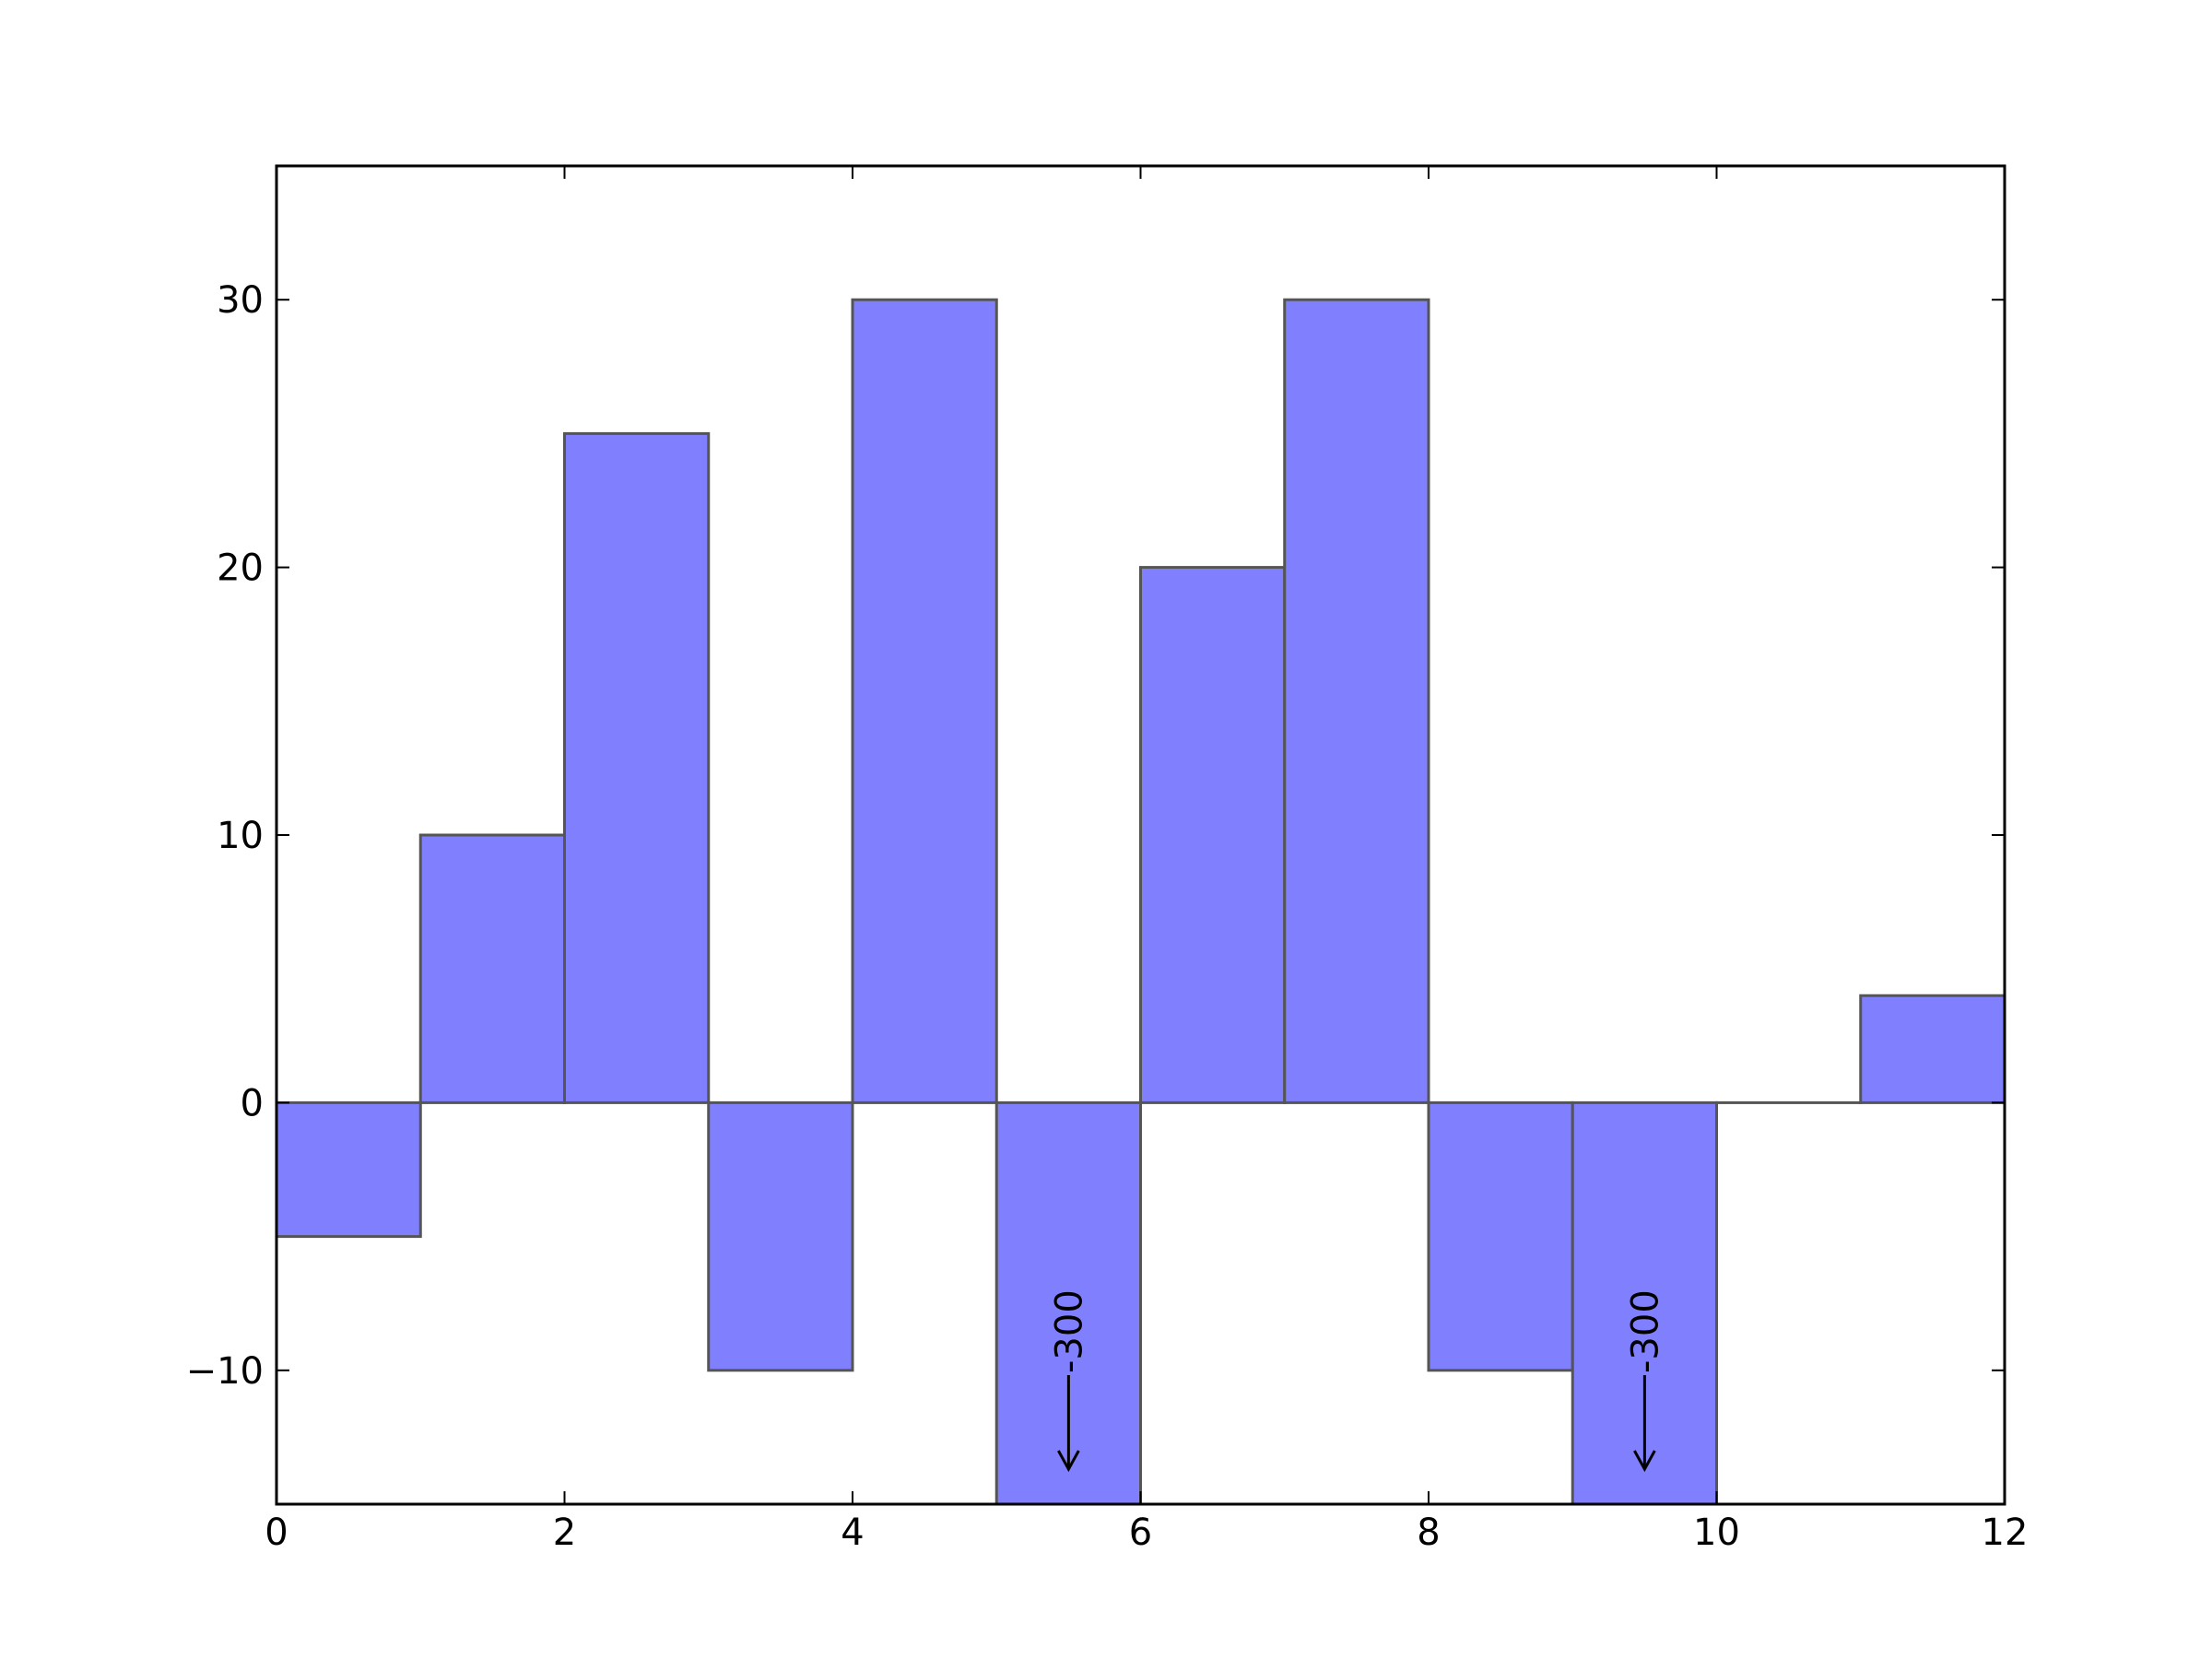 The height and width of the screenshot is (1659, 2212). Describe the element at coordinates (1428, 1533) in the screenshot. I see `x-tick-label: 8` at that location.